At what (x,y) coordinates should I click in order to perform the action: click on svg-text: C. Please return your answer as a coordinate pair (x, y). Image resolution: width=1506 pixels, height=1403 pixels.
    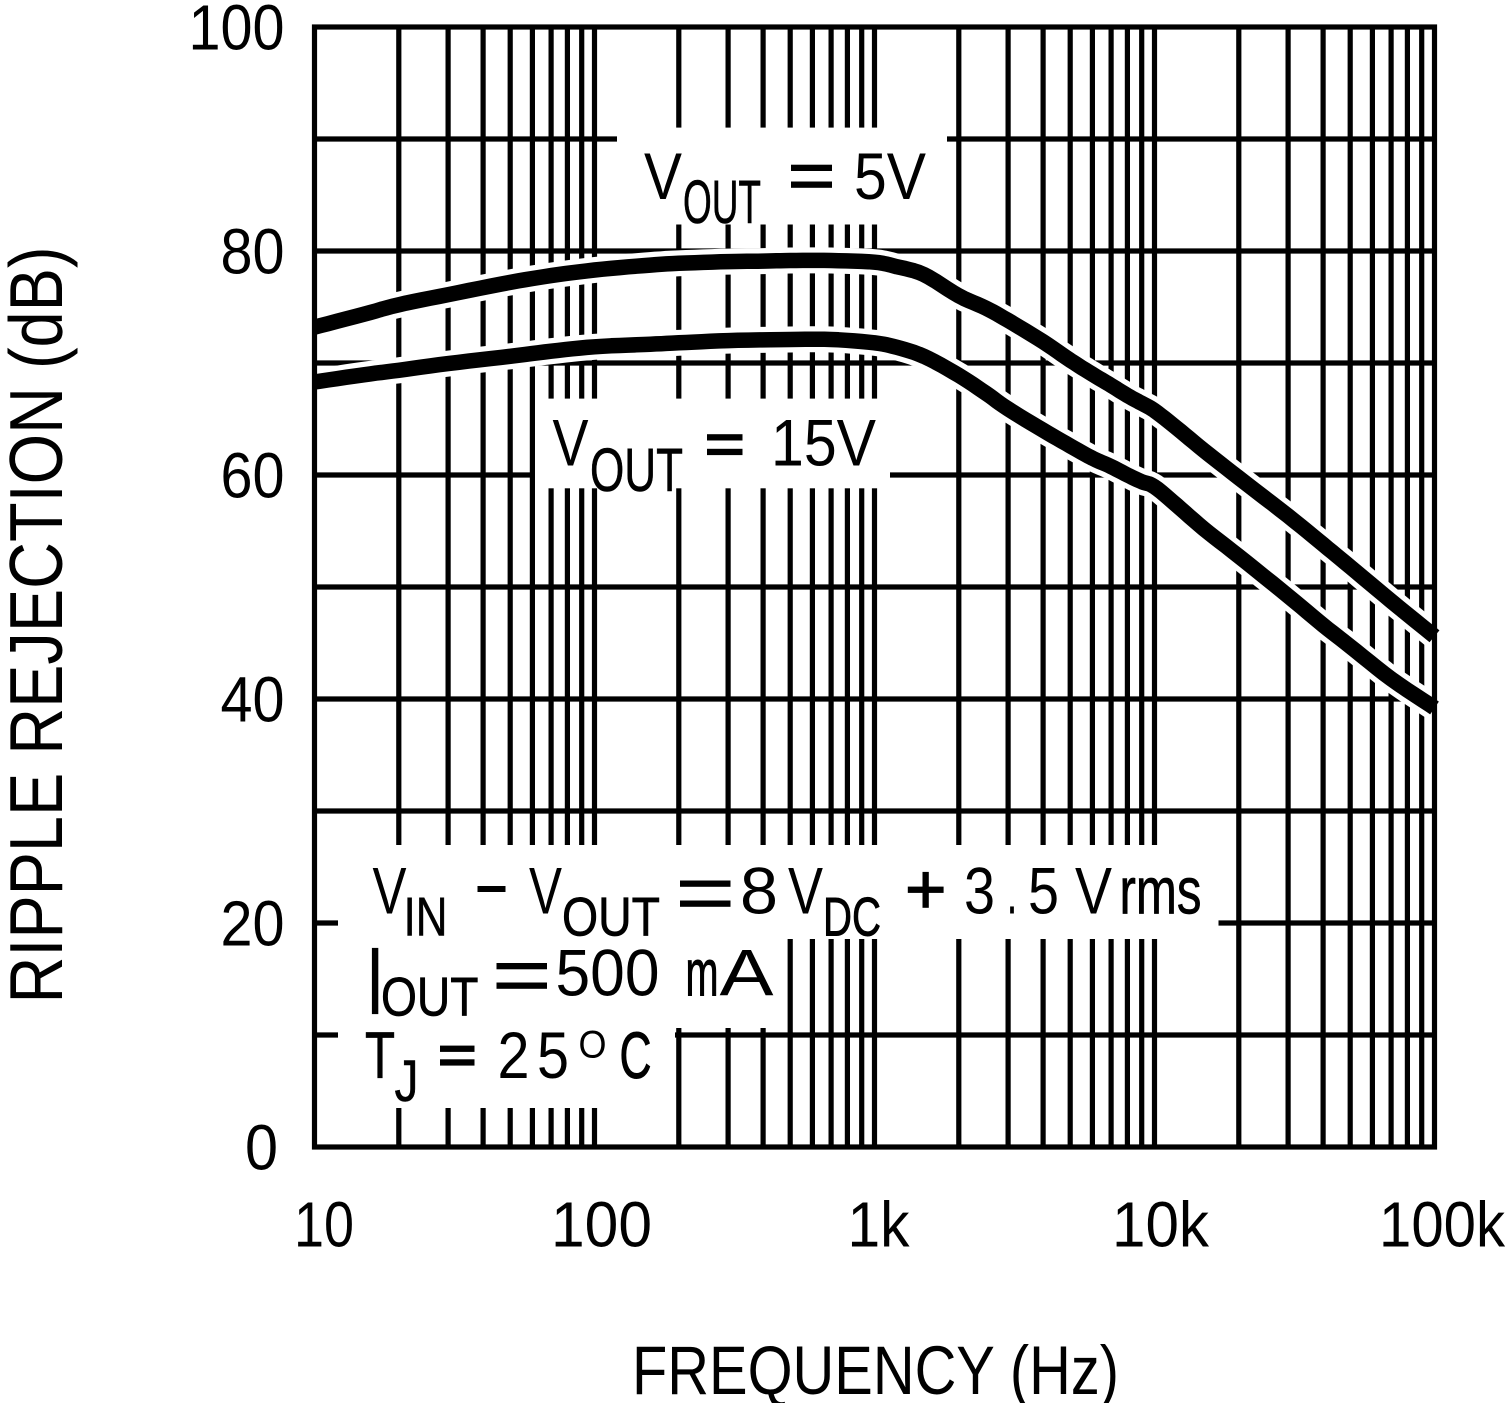
    Looking at the image, I should click on (636, 1055).